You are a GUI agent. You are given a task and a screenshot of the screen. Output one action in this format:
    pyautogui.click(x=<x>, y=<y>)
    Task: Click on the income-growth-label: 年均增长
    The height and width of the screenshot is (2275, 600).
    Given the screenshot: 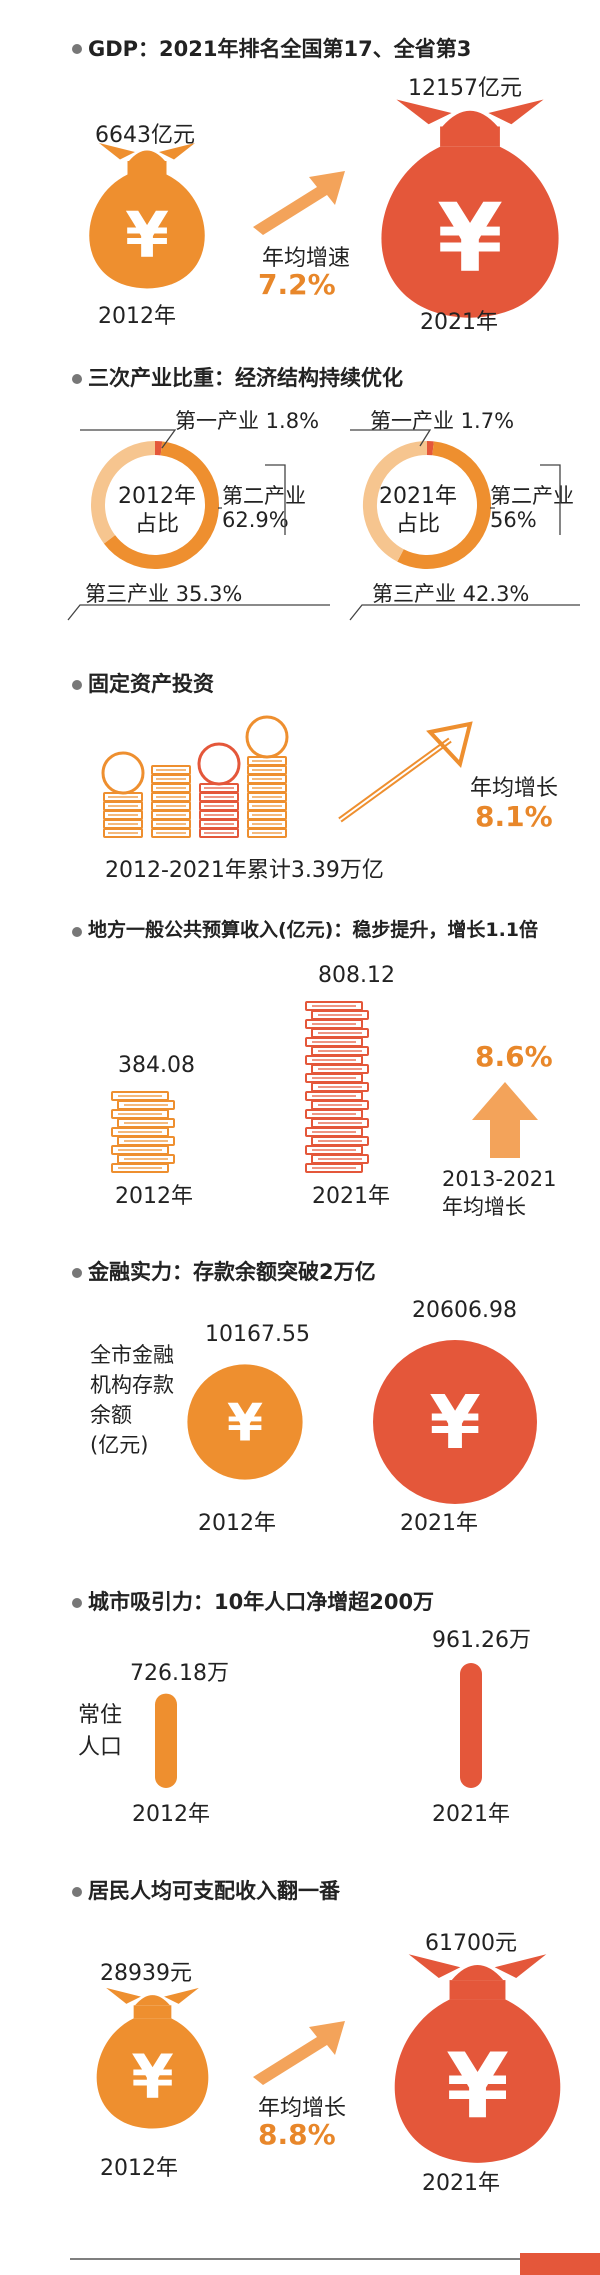 What is the action you would take?
    pyautogui.click(x=302, y=2108)
    